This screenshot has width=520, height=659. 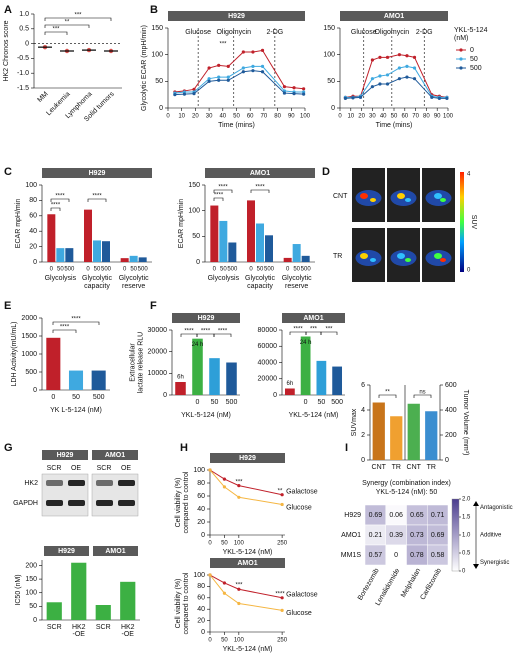 I want to click on y-tick-label: 20000, so click(x=158, y=352).